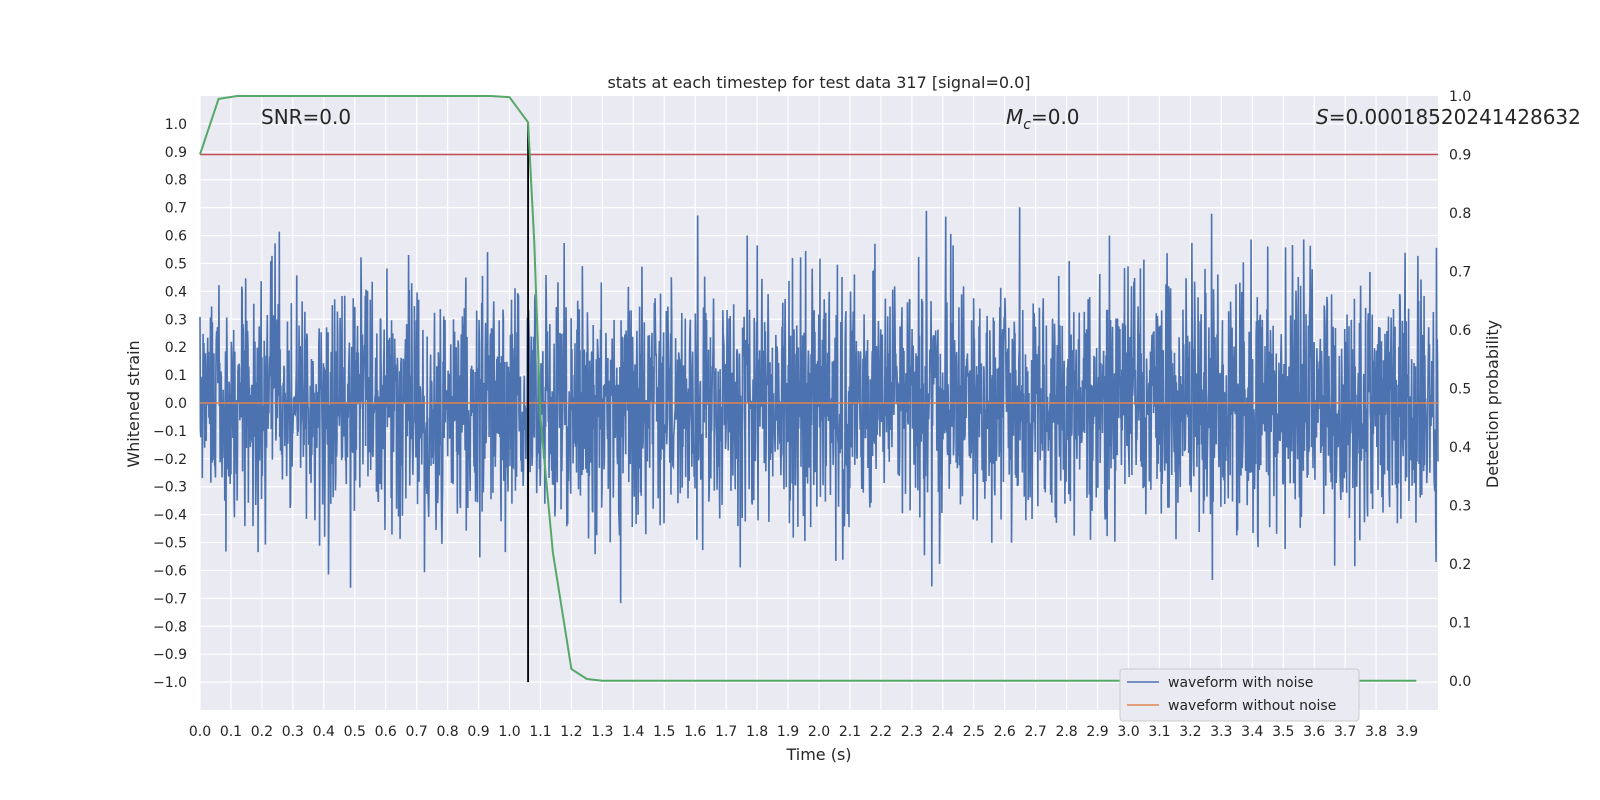  Describe the element at coordinates (912, 732) in the screenshot. I see `x-tick-label: 2.3` at that location.